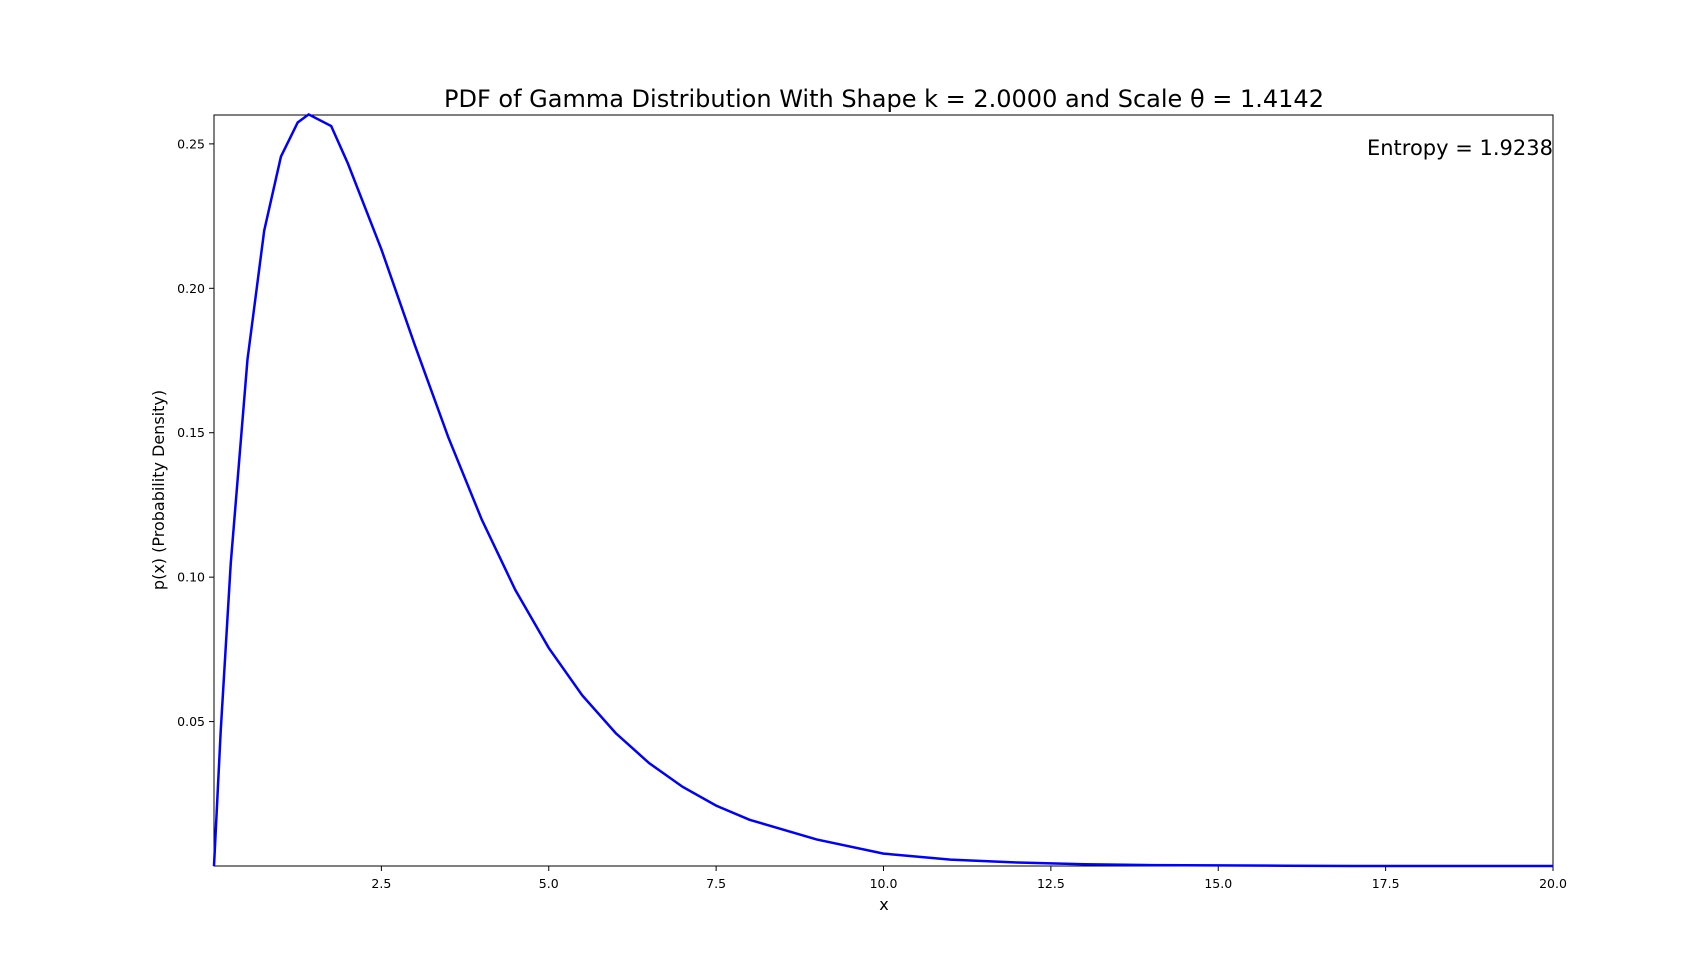 The width and height of the screenshot is (1707, 961). I want to click on y-tick-label: 0.25, so click(191, 143).